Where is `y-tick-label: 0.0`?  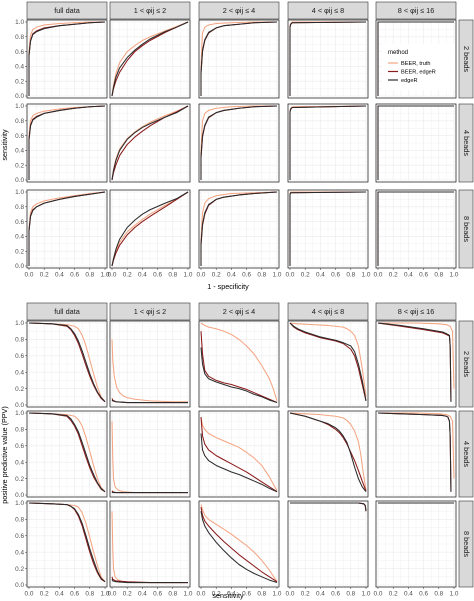
y-tick-label: 0.0 is located at coordinates (19, 585).